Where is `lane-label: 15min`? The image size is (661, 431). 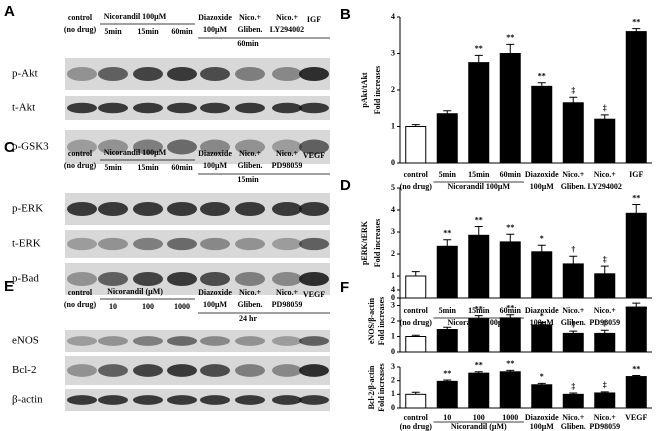 lane-label: 15min is located at coordinates (248, 179).